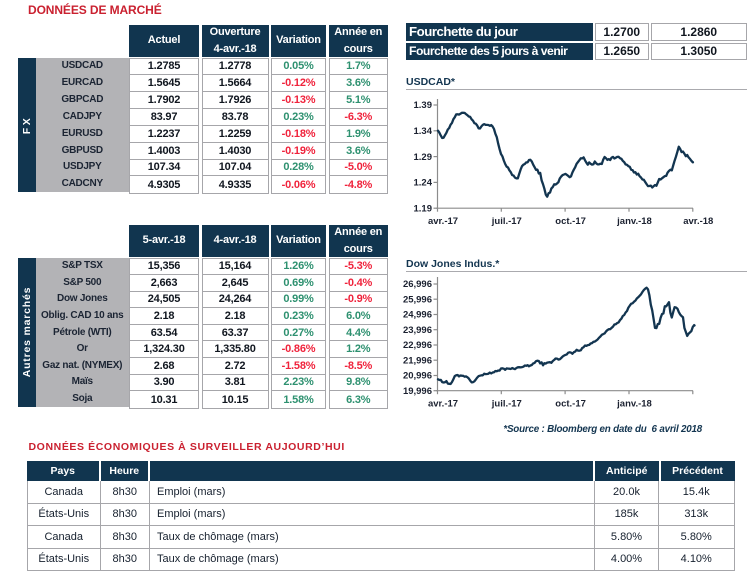  What do you see at coordinates (417, 376) in the screenshot?
I see `svg-text: 20,996` at bounding box center [417, 376].